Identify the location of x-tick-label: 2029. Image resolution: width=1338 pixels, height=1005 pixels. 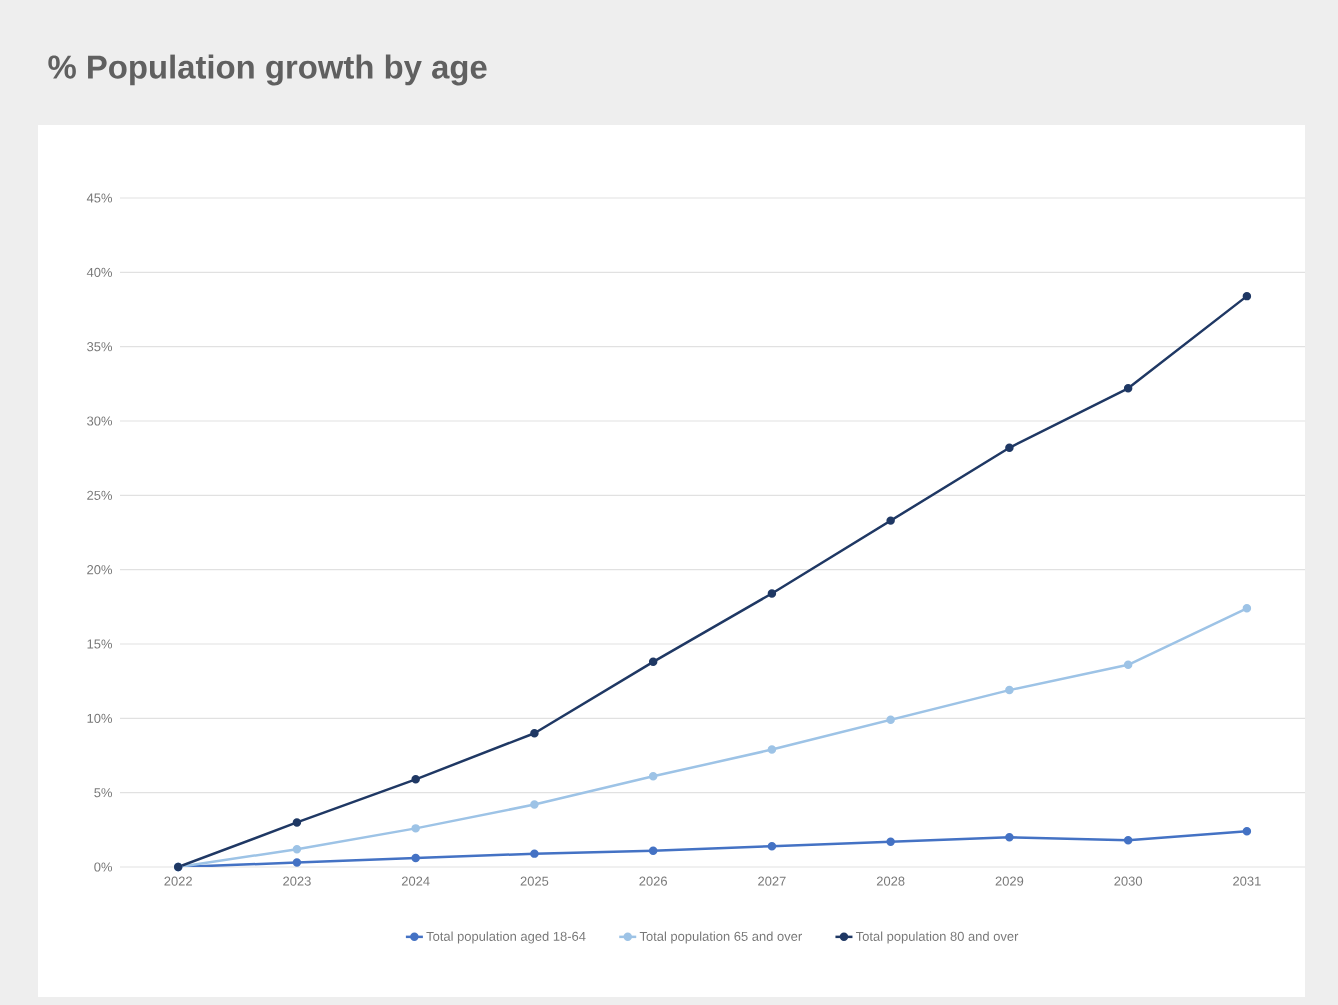
(1009, 881).